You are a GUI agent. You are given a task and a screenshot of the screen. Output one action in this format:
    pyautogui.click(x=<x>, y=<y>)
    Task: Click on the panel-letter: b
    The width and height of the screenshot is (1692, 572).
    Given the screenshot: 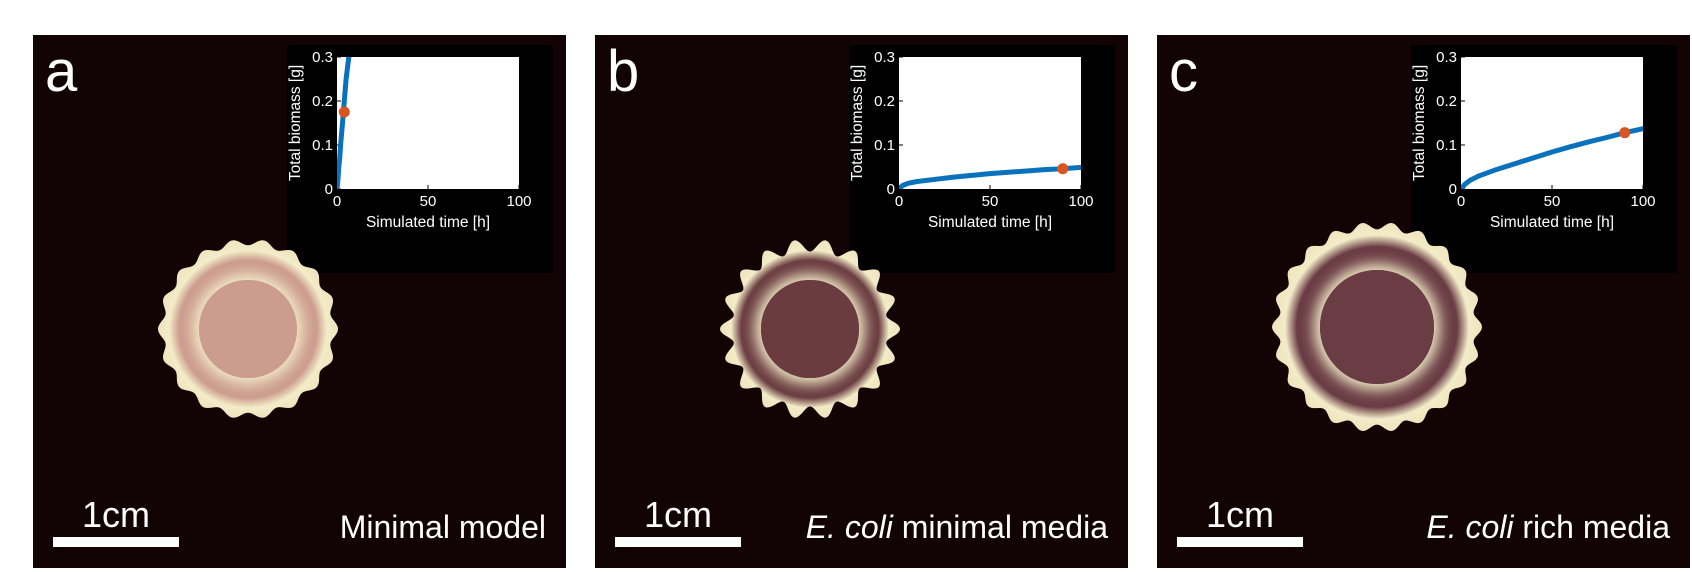 What is the action you would take?
    pyautogui.click(x=623, y=71)
    